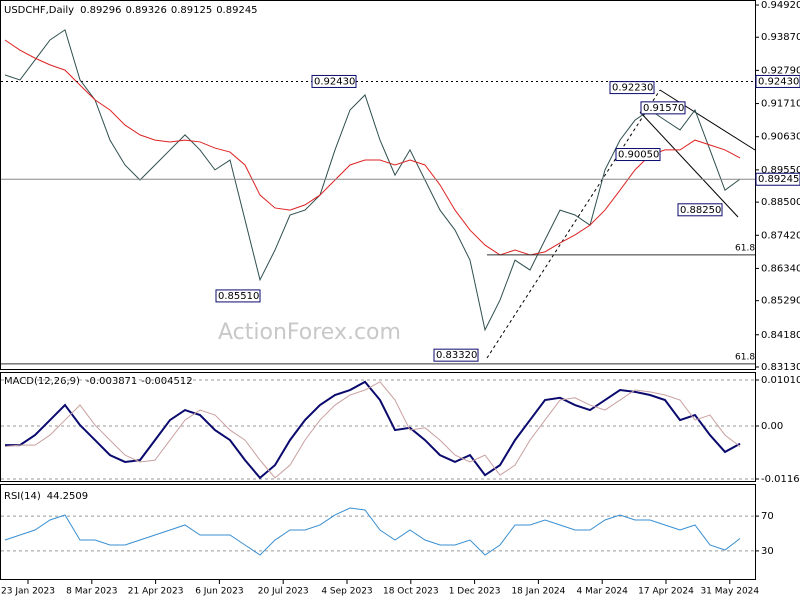 This screenshot has width=800, height=600. I want to click on readout: -0.004512, so click(166, 381).